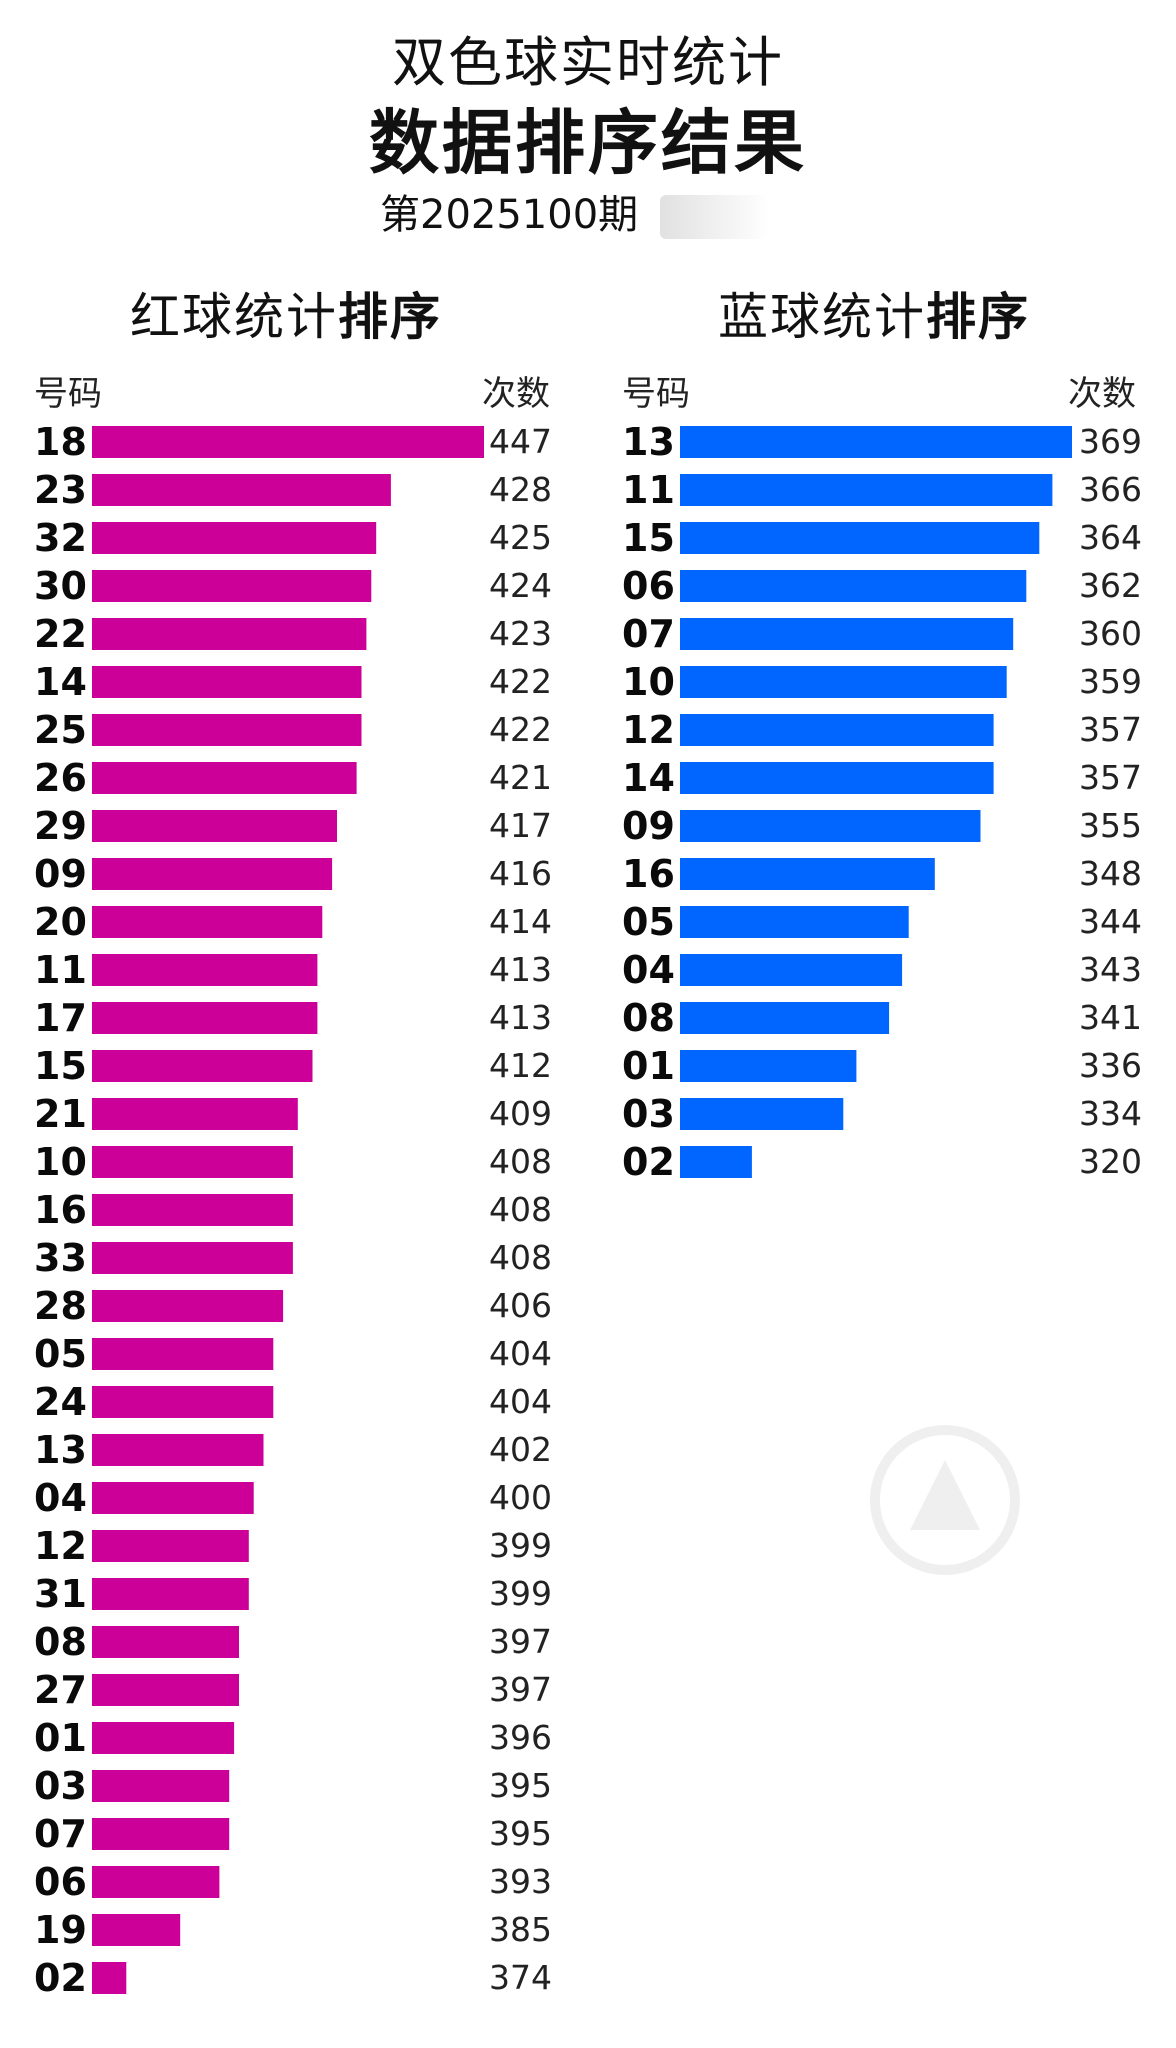 This screenshot has width=1176, height=2048. I want to click on red-count-label: 402, so click(520, 1449).